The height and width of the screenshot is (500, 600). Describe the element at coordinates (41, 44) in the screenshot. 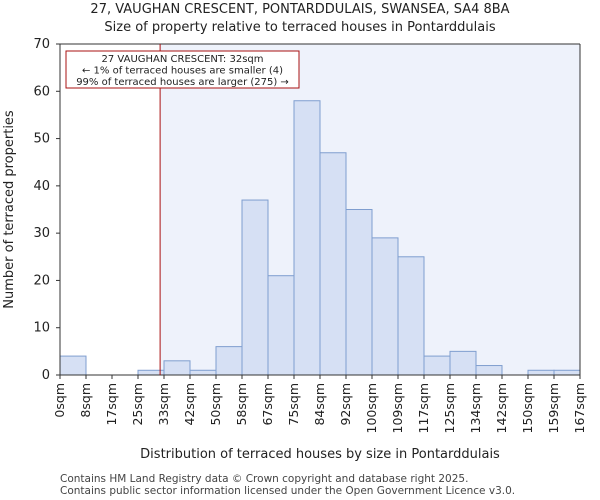

I see `y-tick-label: 70` at that location.